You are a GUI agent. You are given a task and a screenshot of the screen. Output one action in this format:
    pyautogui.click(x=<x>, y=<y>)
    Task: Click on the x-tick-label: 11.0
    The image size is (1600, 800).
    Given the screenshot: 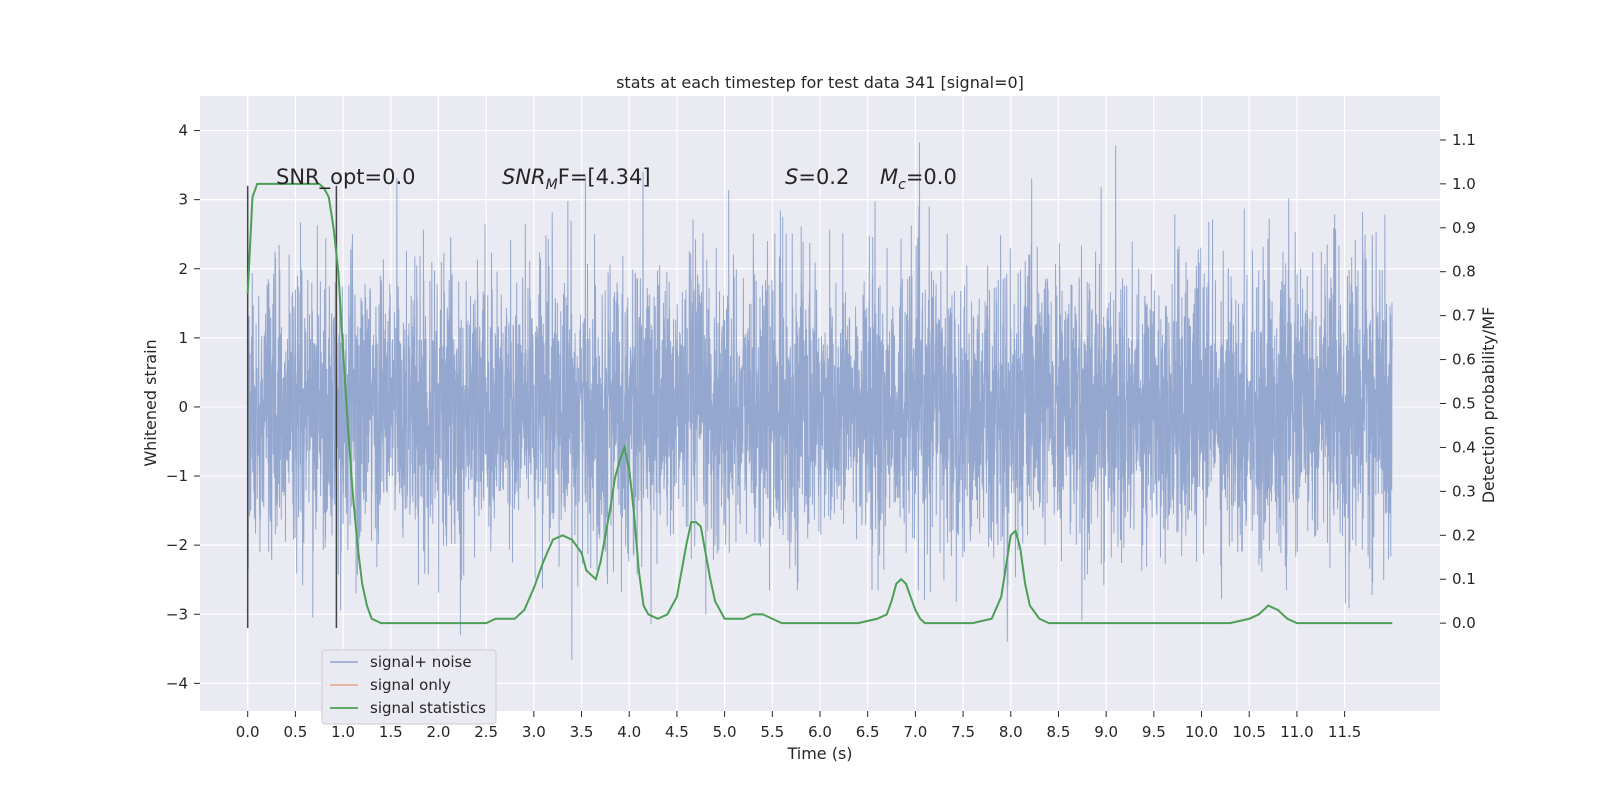 What is the action you would take?
    pyautogui.click(x=1296, y=732)
    